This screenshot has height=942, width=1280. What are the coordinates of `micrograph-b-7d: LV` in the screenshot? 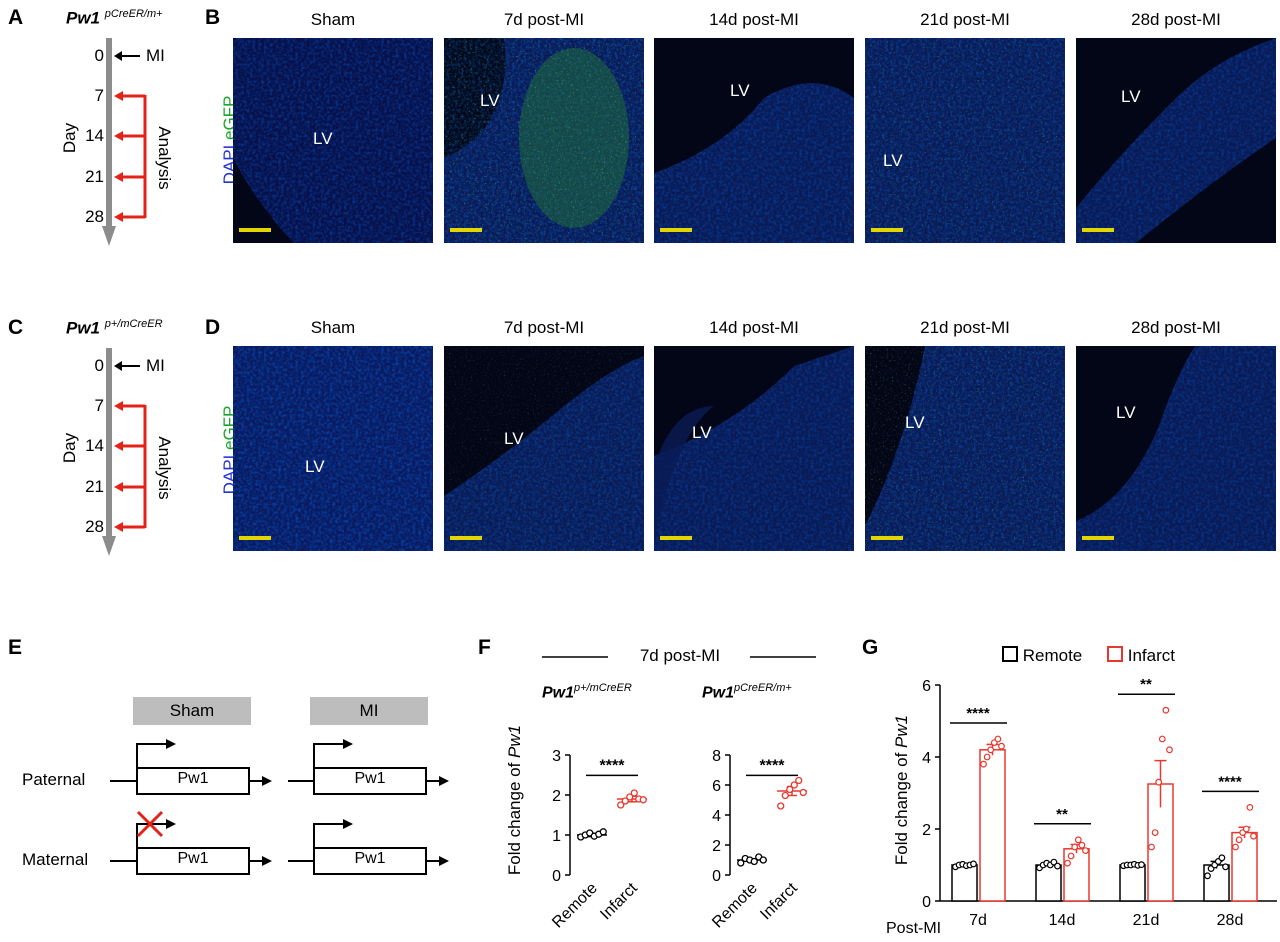 It's located at (544, 140).